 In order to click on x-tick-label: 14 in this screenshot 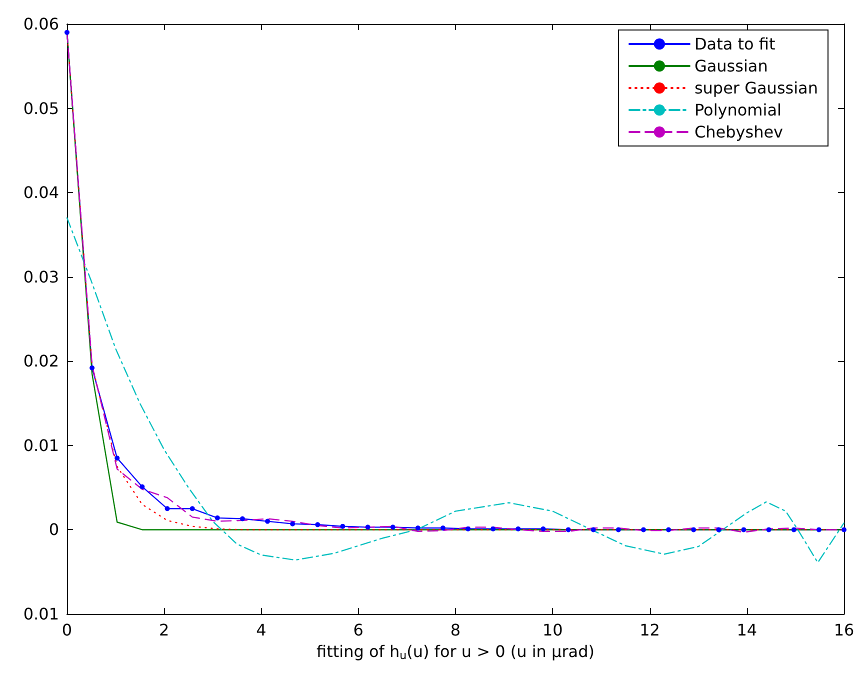, I will do `click(747, 630)`.